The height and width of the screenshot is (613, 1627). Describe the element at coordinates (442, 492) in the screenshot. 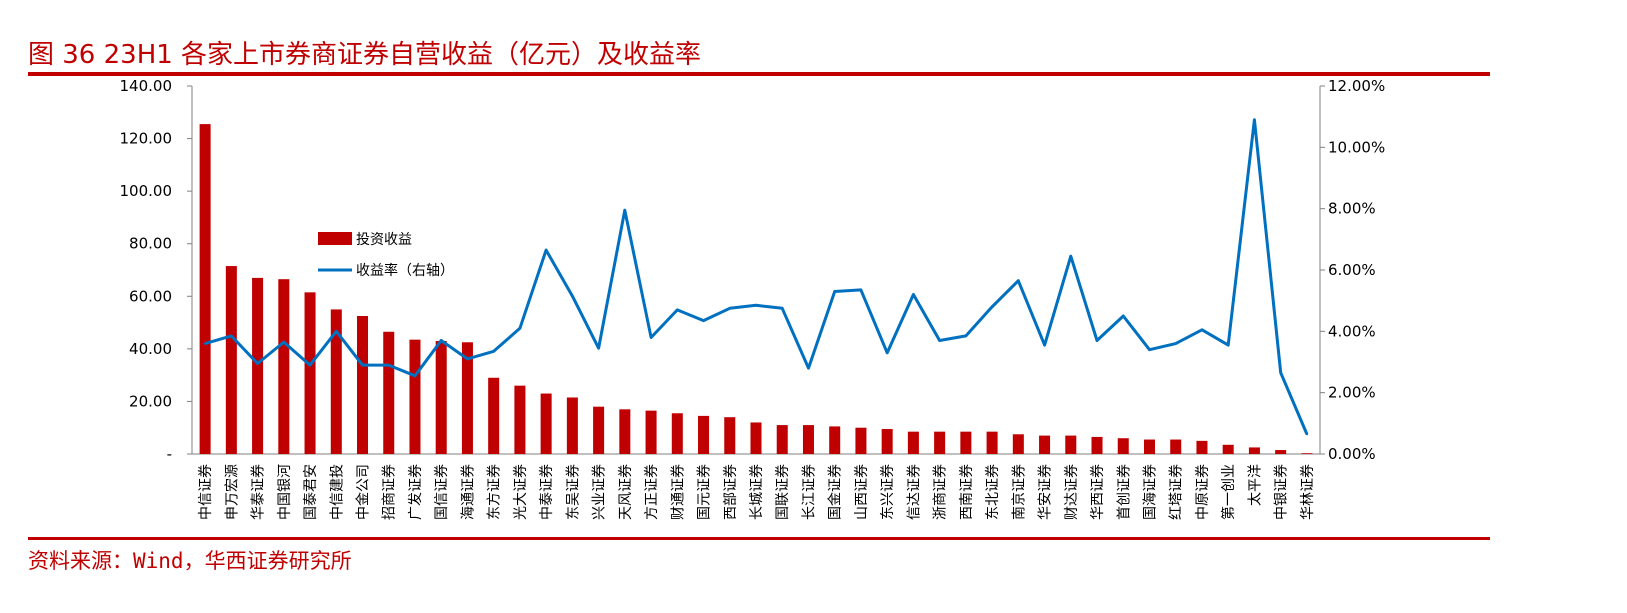

I see `x-tick-label: 国信证券` at that location.